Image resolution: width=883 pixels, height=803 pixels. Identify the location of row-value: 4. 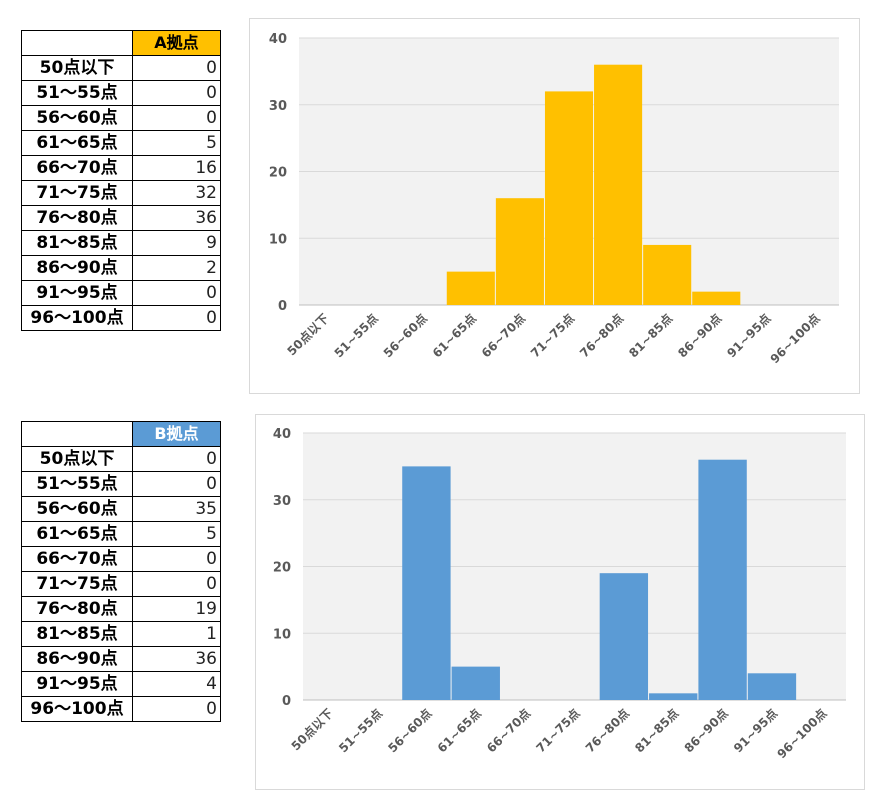
(176, 684).